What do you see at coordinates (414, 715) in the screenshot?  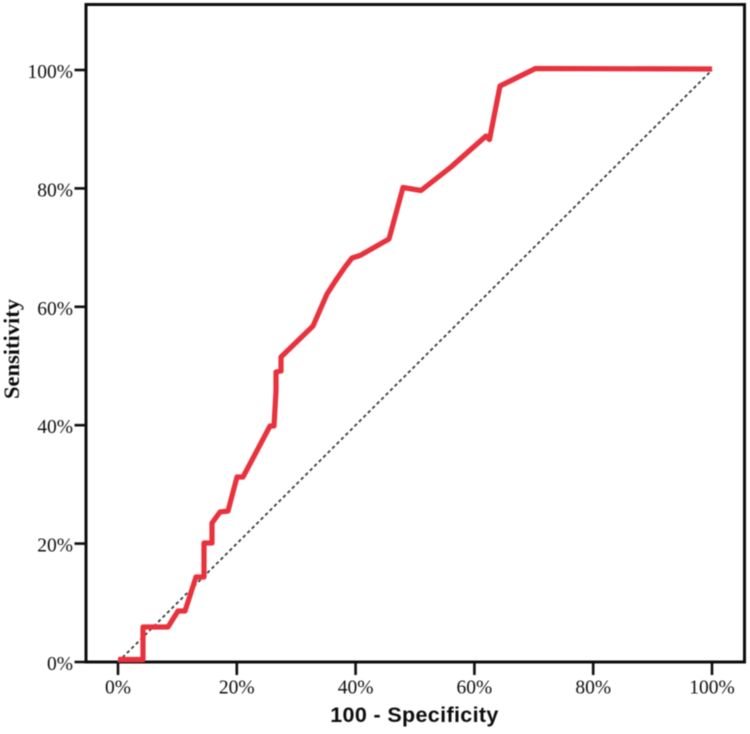 I see `svg-text: 100 - Specificity` at bounding box center [414, 715].